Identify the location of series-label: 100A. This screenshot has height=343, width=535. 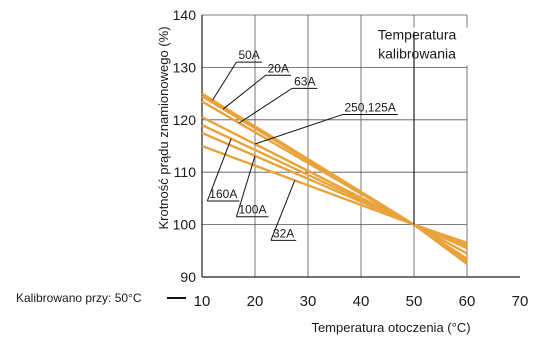
(252, 186).